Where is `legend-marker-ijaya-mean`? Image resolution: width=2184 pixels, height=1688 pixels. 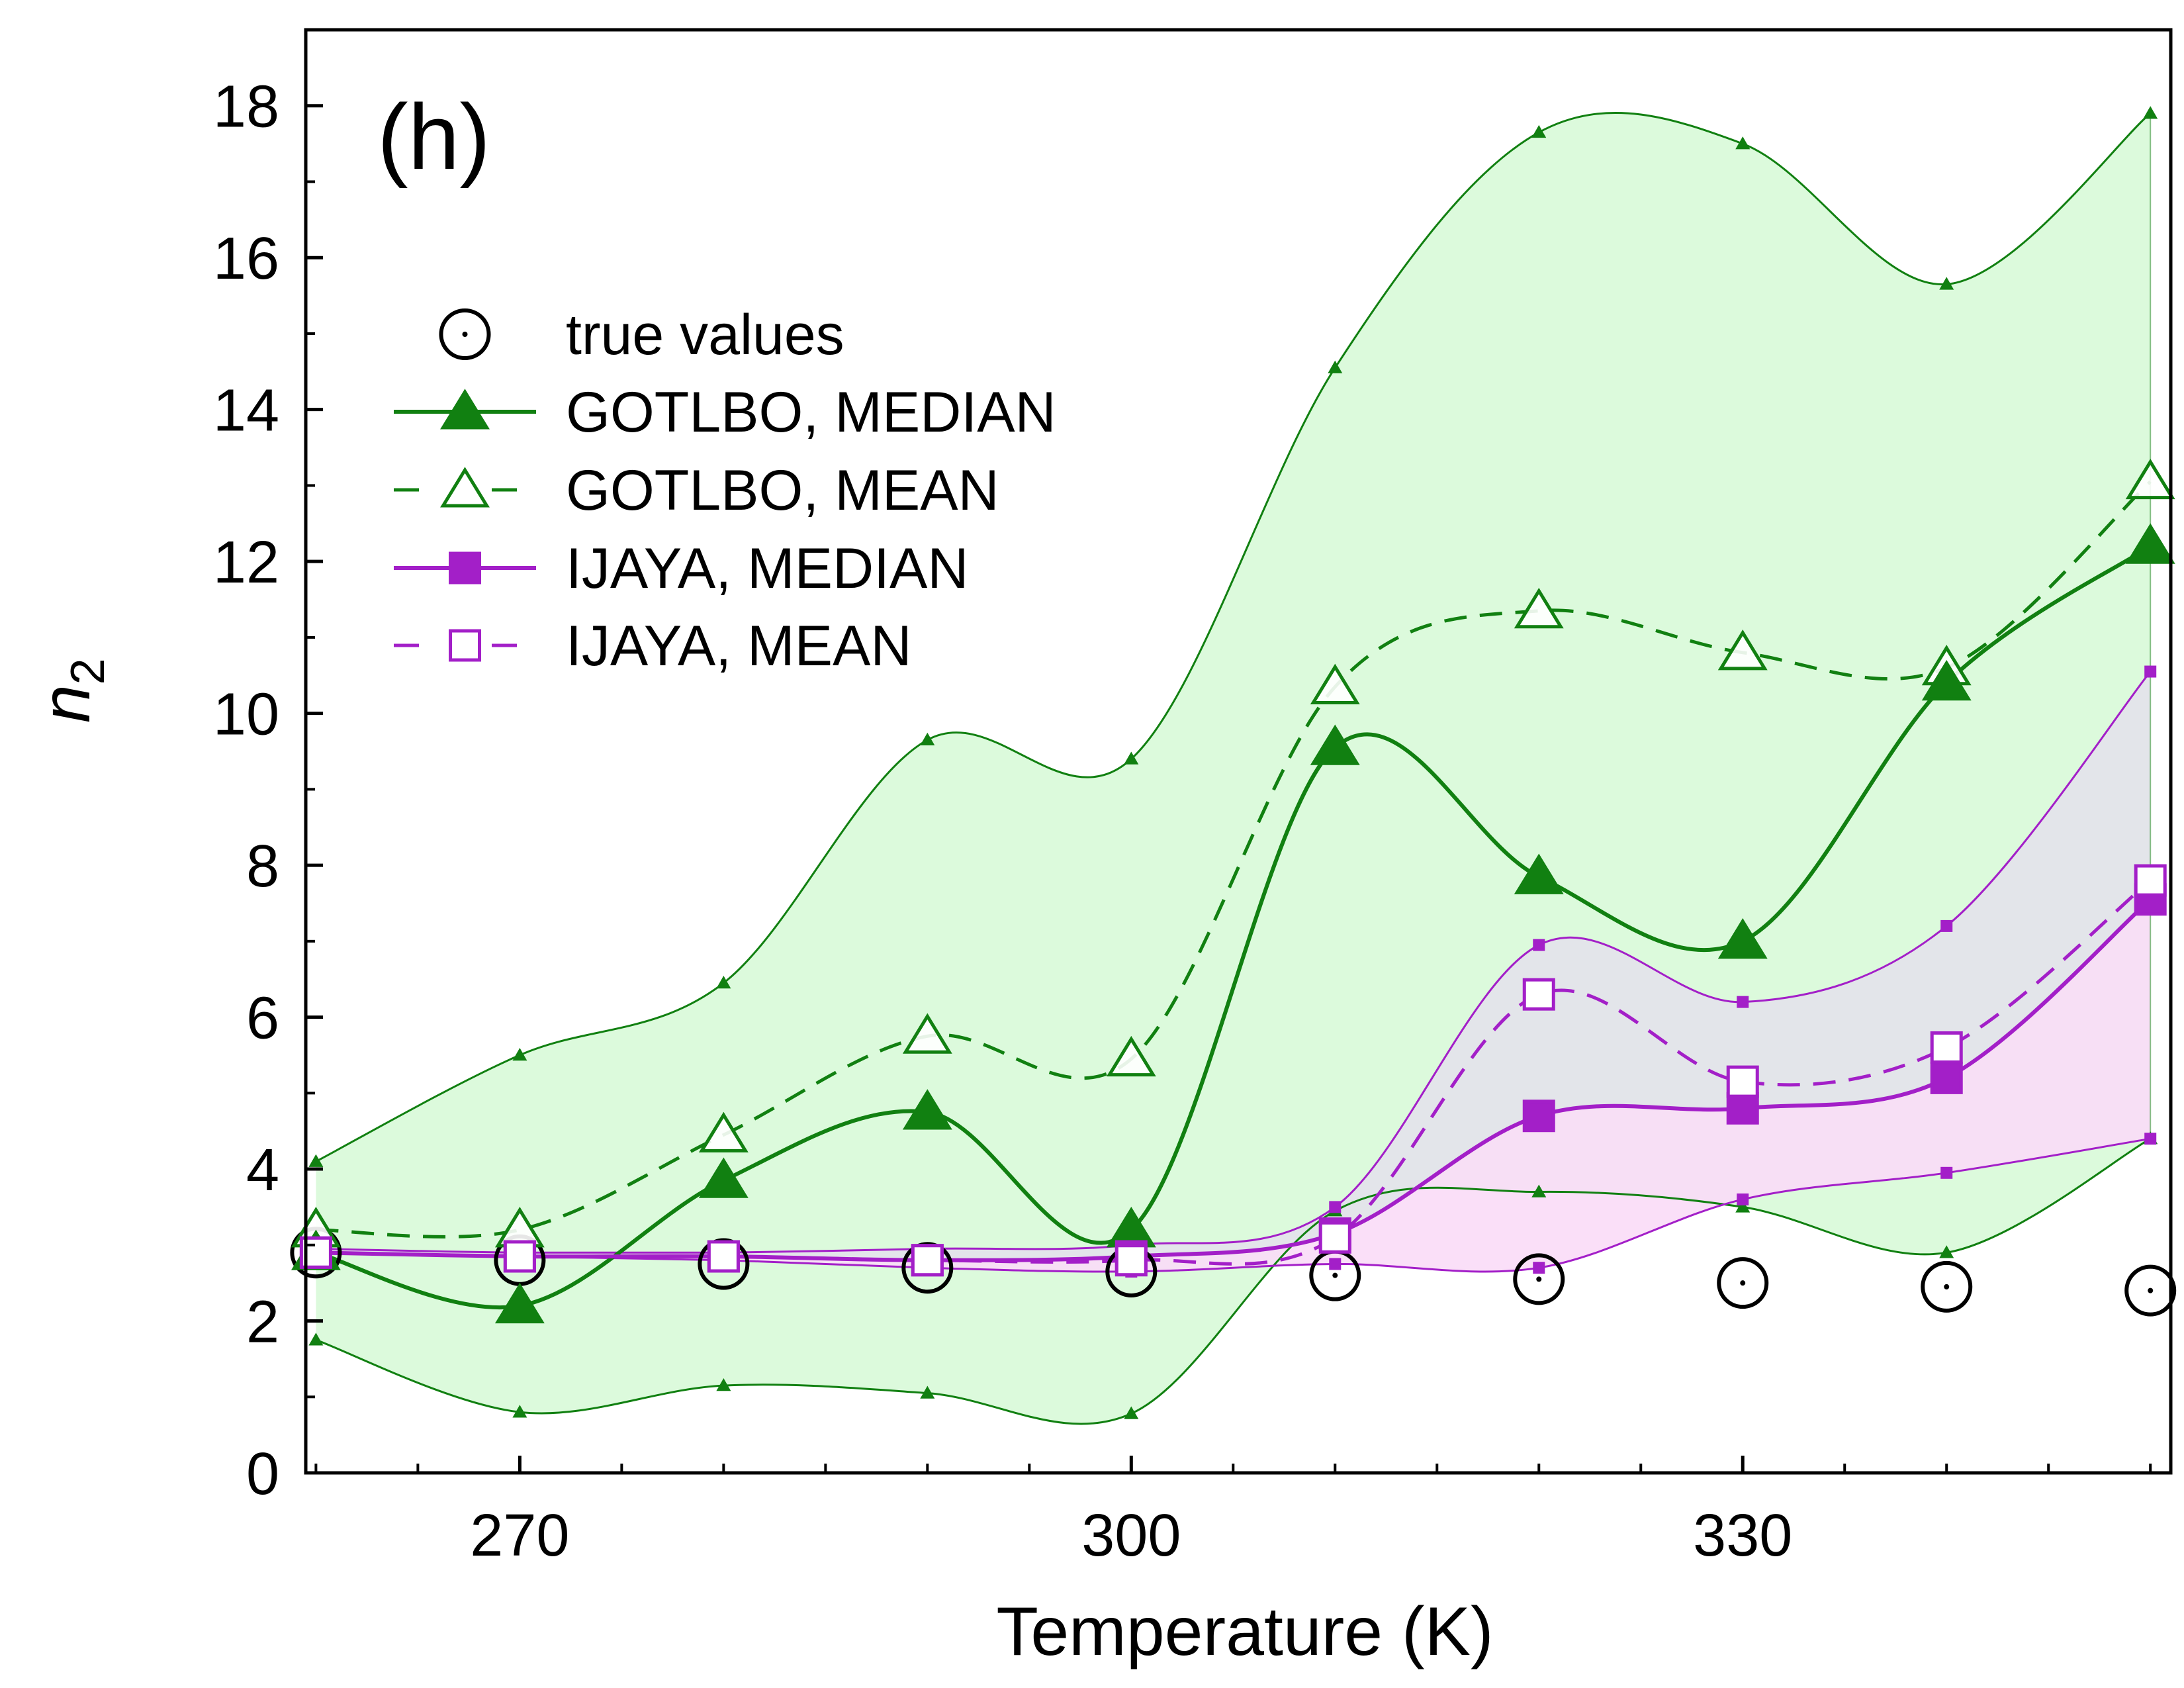 legend-marker-ijaya-mean is located at coordinates (465, 645).